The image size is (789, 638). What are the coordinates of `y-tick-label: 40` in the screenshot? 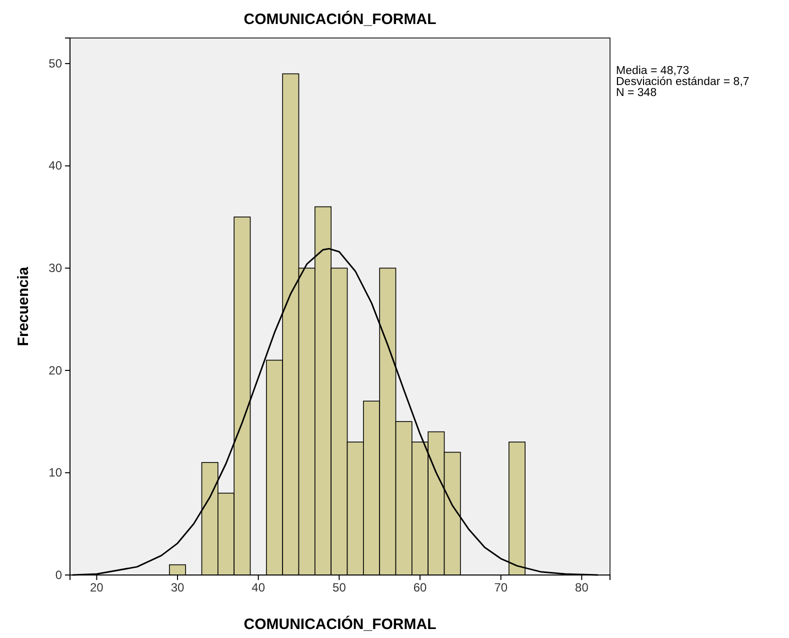 It's located at (55, 165).